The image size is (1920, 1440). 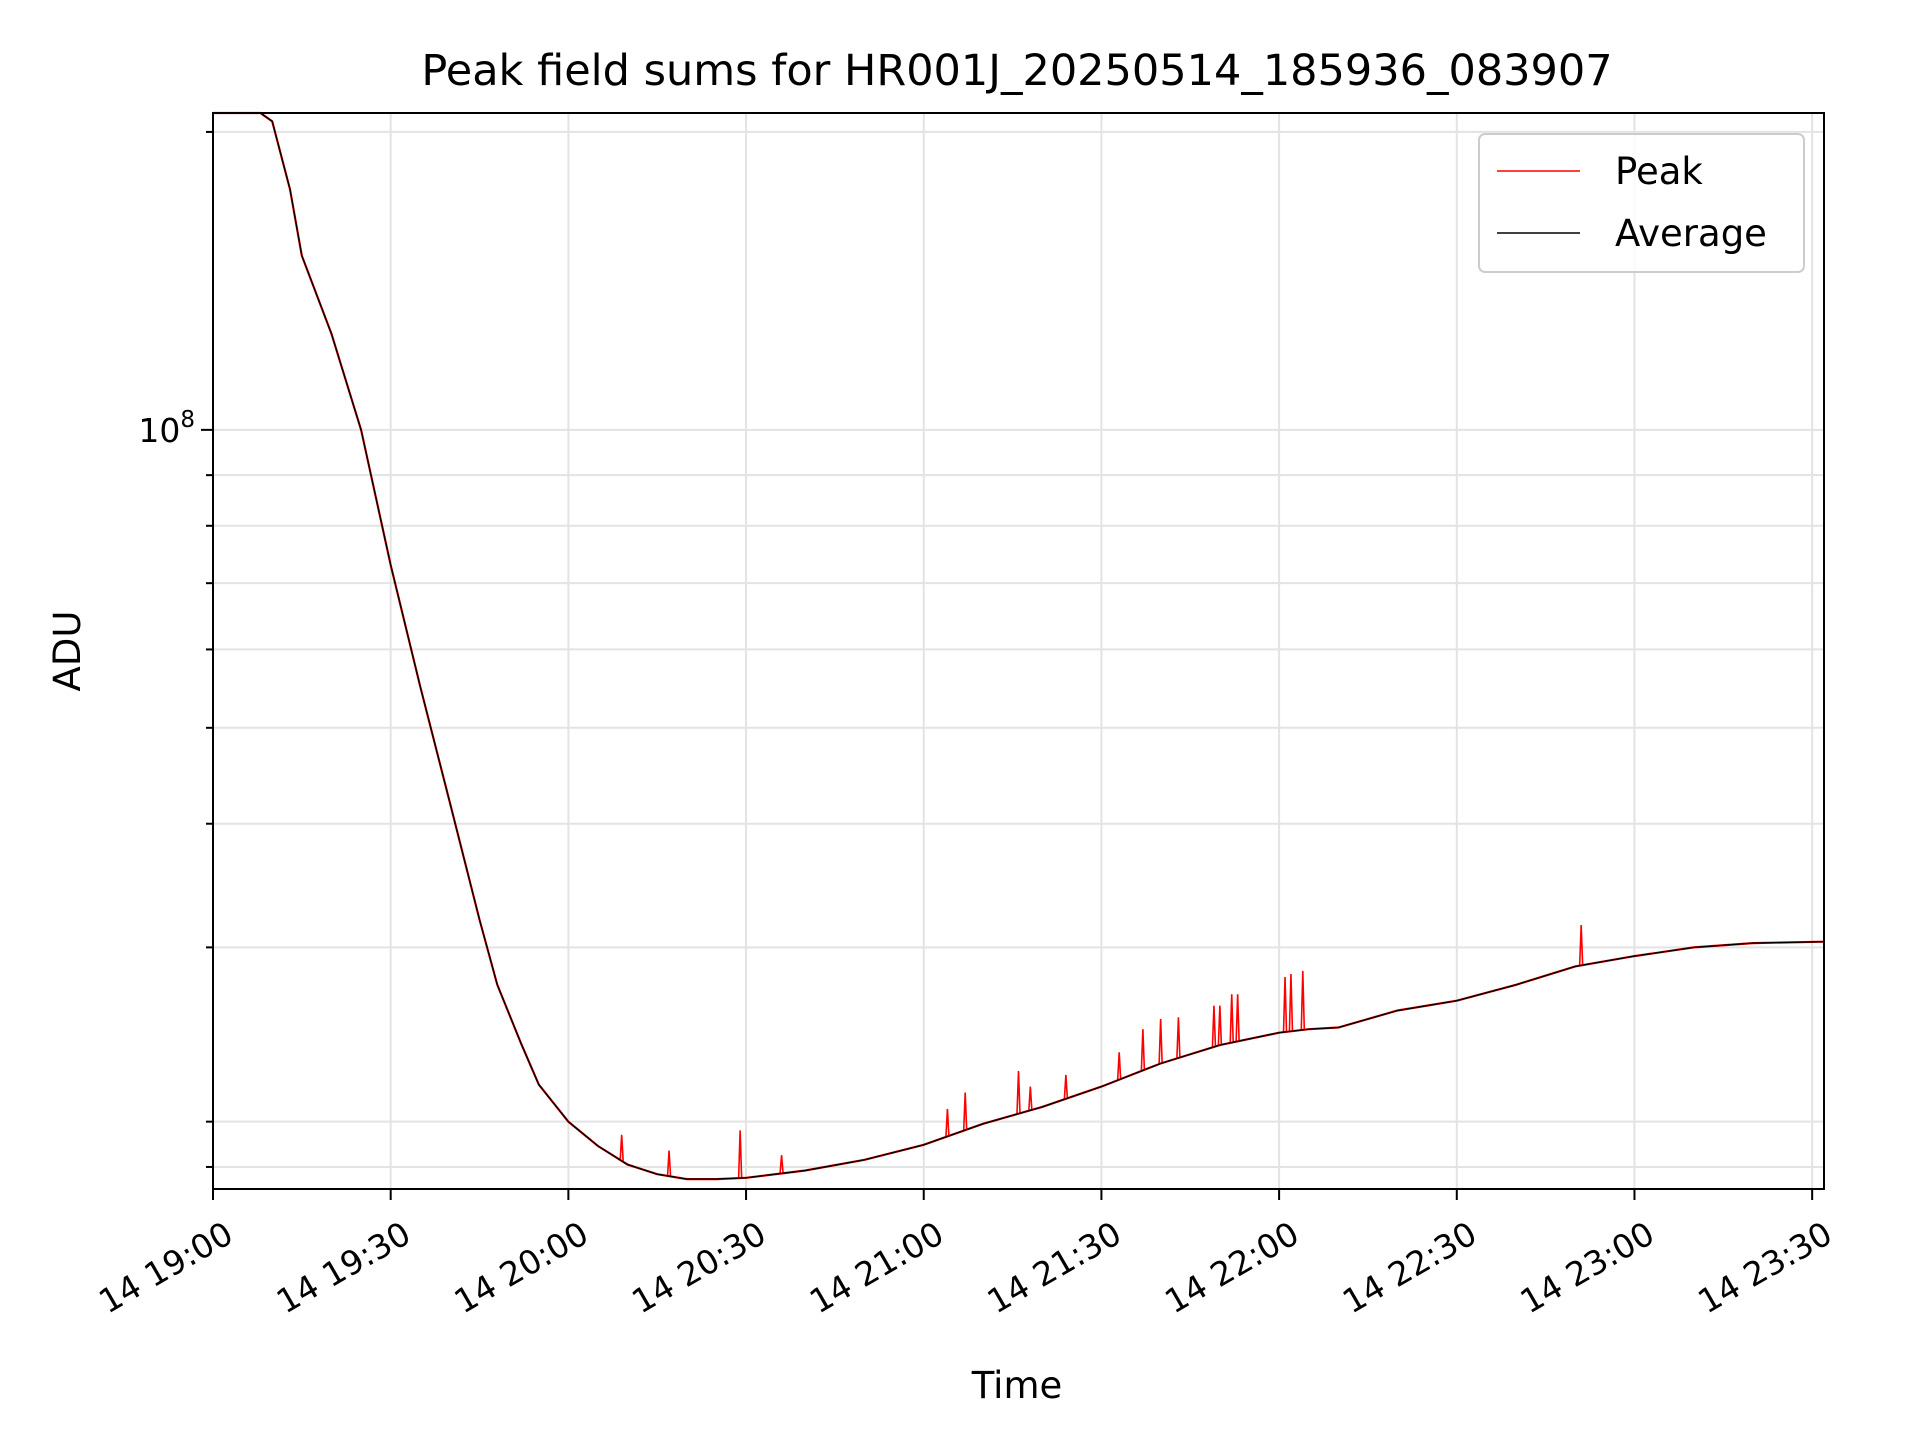 What do you see at coordinates (698, 1268) in the screenshot?
I see `x-tick-label-3: 14 20:30` at bounding box center [698, 1268].